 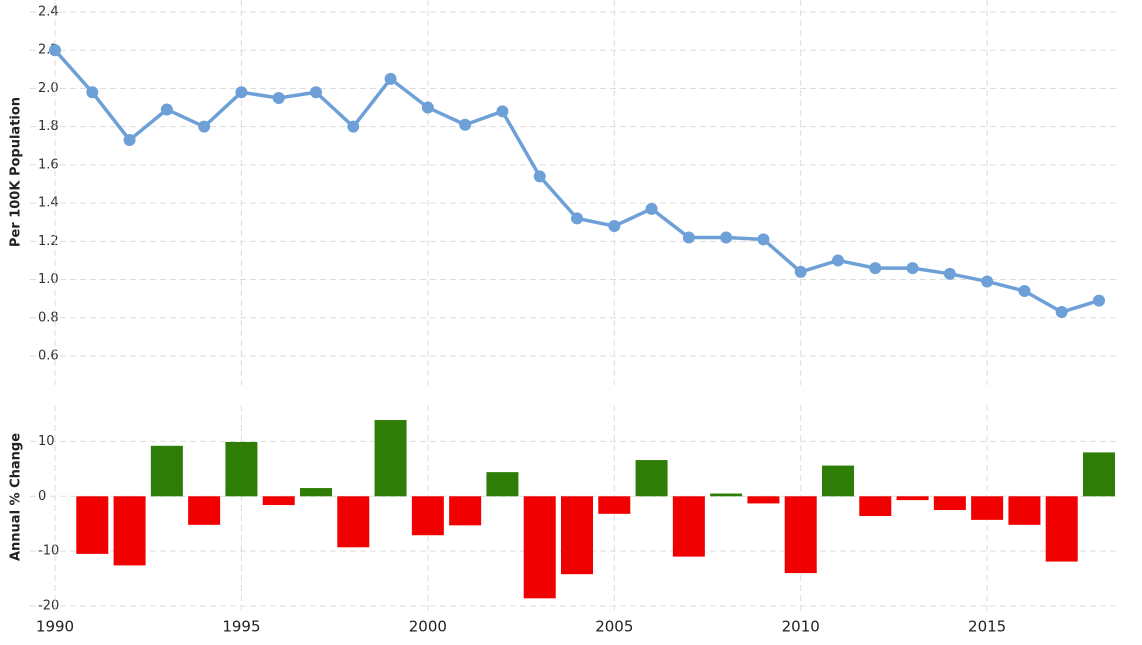 What do you see at coordinates (48, 126) in the screenshot?
I see `y-tick-label: 1.8` at bounding box center [48, 126].